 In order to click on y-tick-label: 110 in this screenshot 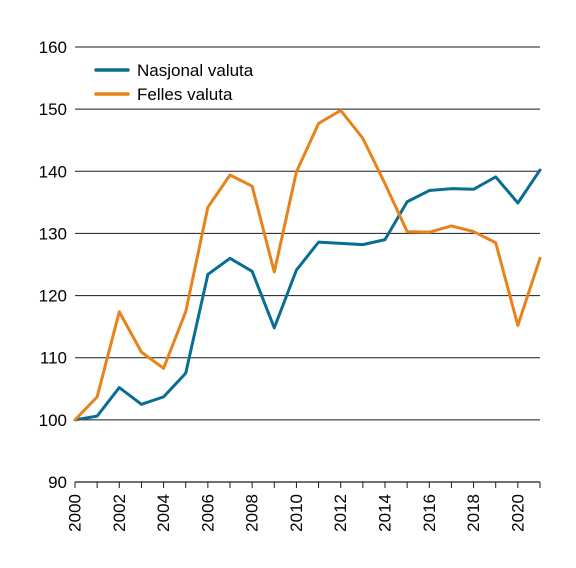, I will do `click(53, 358)`.